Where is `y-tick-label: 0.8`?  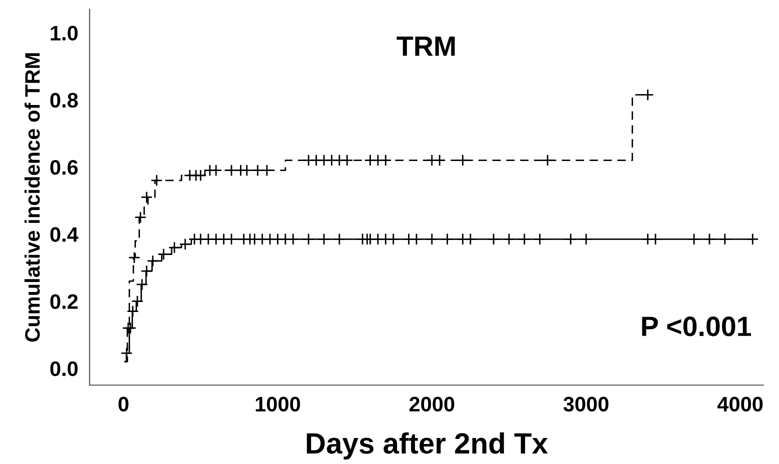 y-tick-label: 0.8 is located at coordinates (64, 100).